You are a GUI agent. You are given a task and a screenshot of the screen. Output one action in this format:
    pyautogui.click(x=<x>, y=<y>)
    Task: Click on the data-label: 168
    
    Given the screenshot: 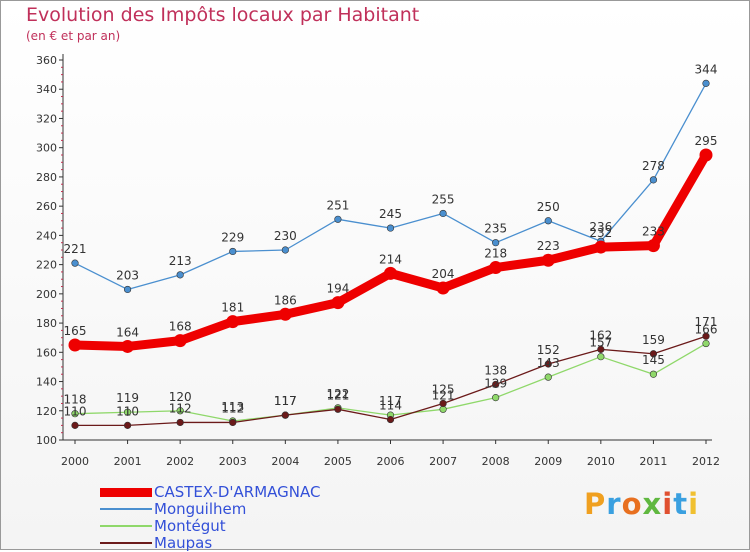 What is the action you would take?
    pyautogui.click(x=180, y=327)
    